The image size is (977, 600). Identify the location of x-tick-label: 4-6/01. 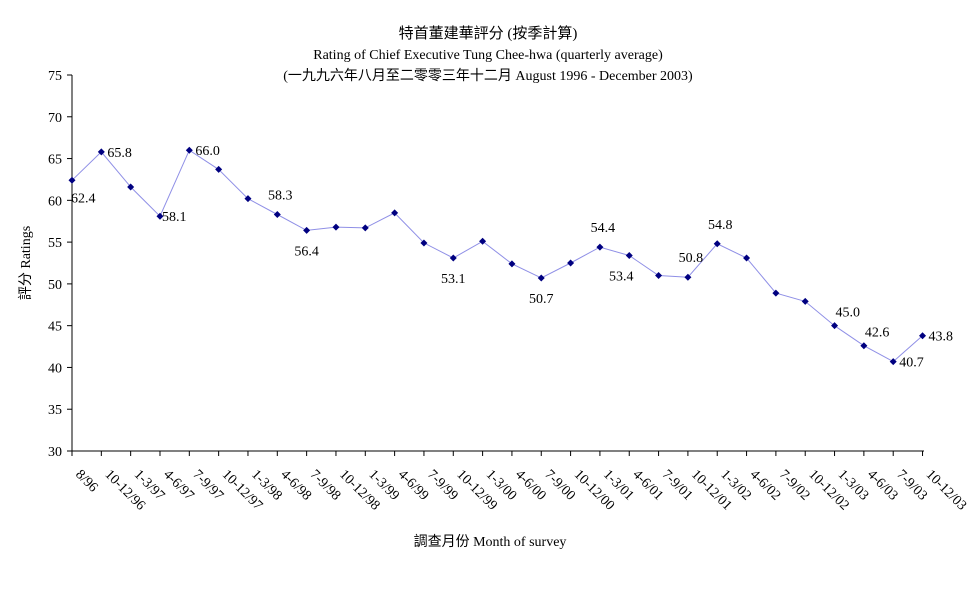
(647, 485).